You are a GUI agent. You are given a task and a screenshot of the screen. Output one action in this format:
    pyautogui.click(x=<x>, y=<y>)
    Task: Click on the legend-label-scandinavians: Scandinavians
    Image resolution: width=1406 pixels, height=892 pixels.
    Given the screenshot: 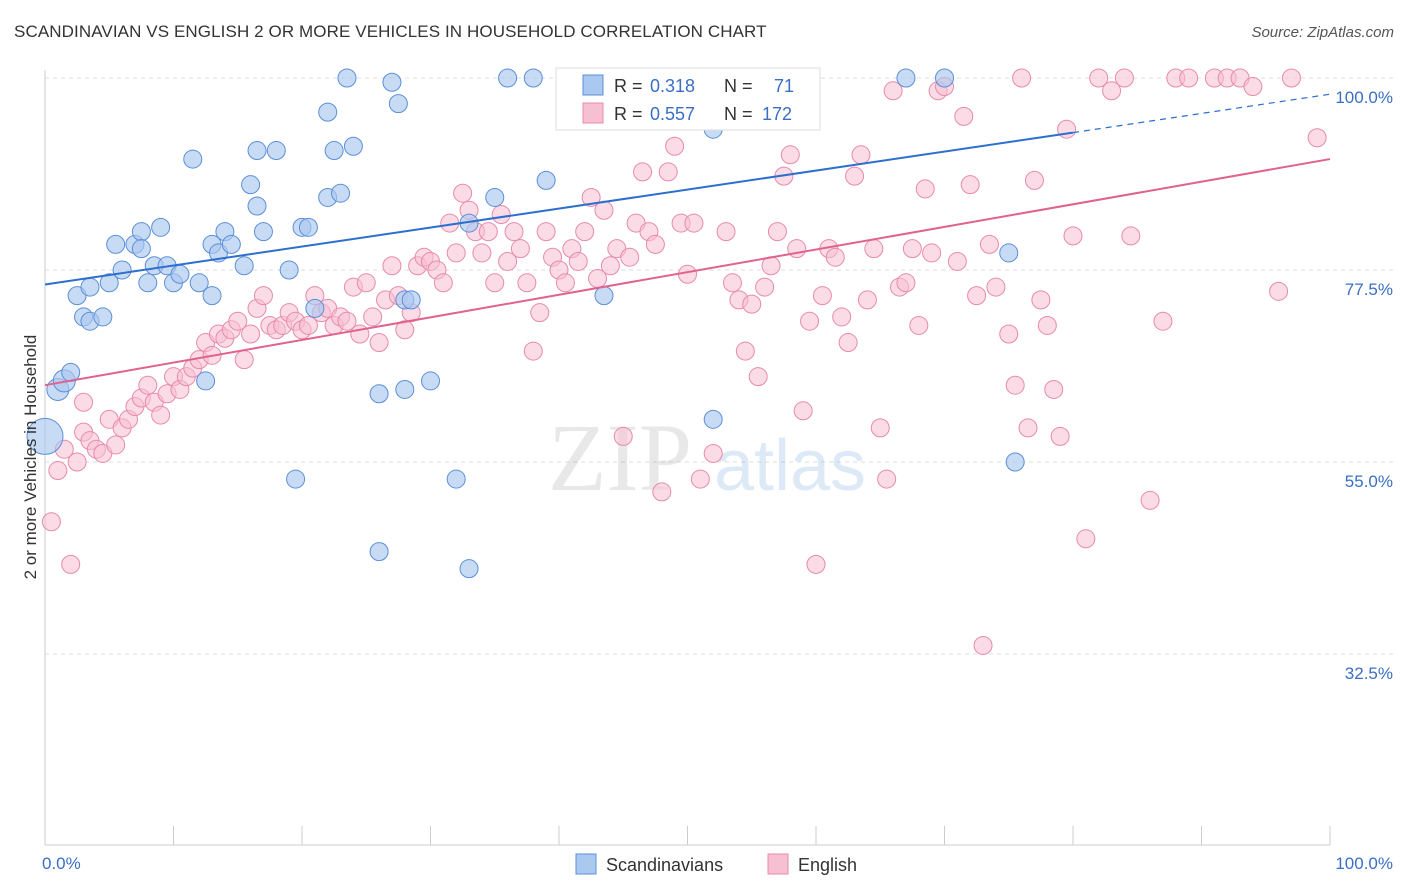 What is the action you would take?
    pyautogui.click(x=664, y=865)
    